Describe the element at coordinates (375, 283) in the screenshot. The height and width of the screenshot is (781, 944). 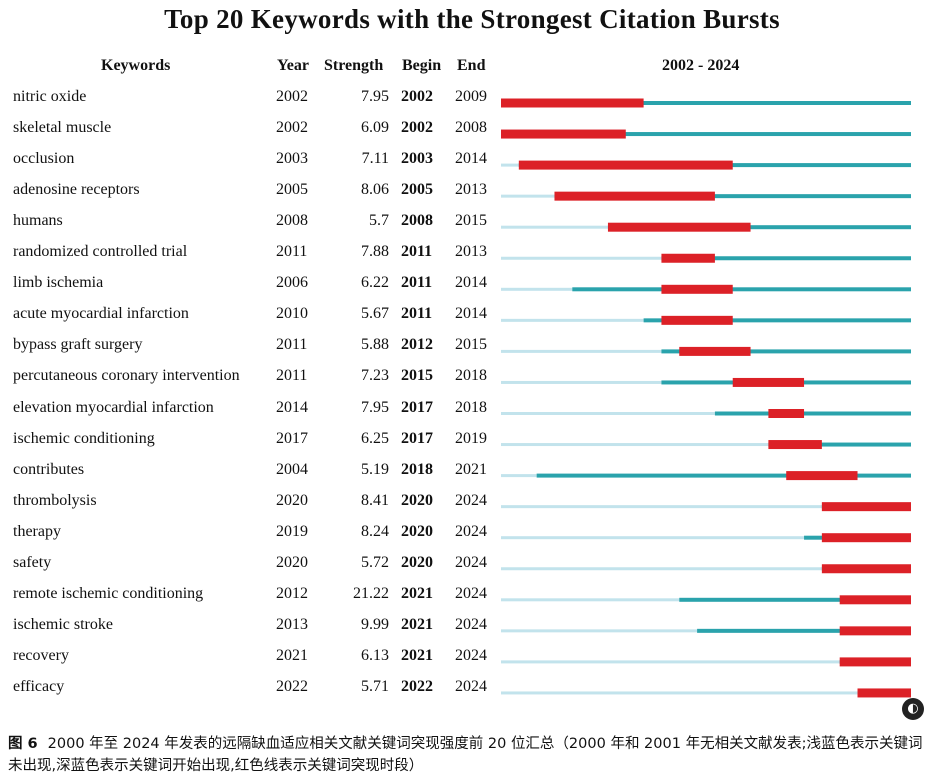
I see `row-strength: 6.22` at that location.